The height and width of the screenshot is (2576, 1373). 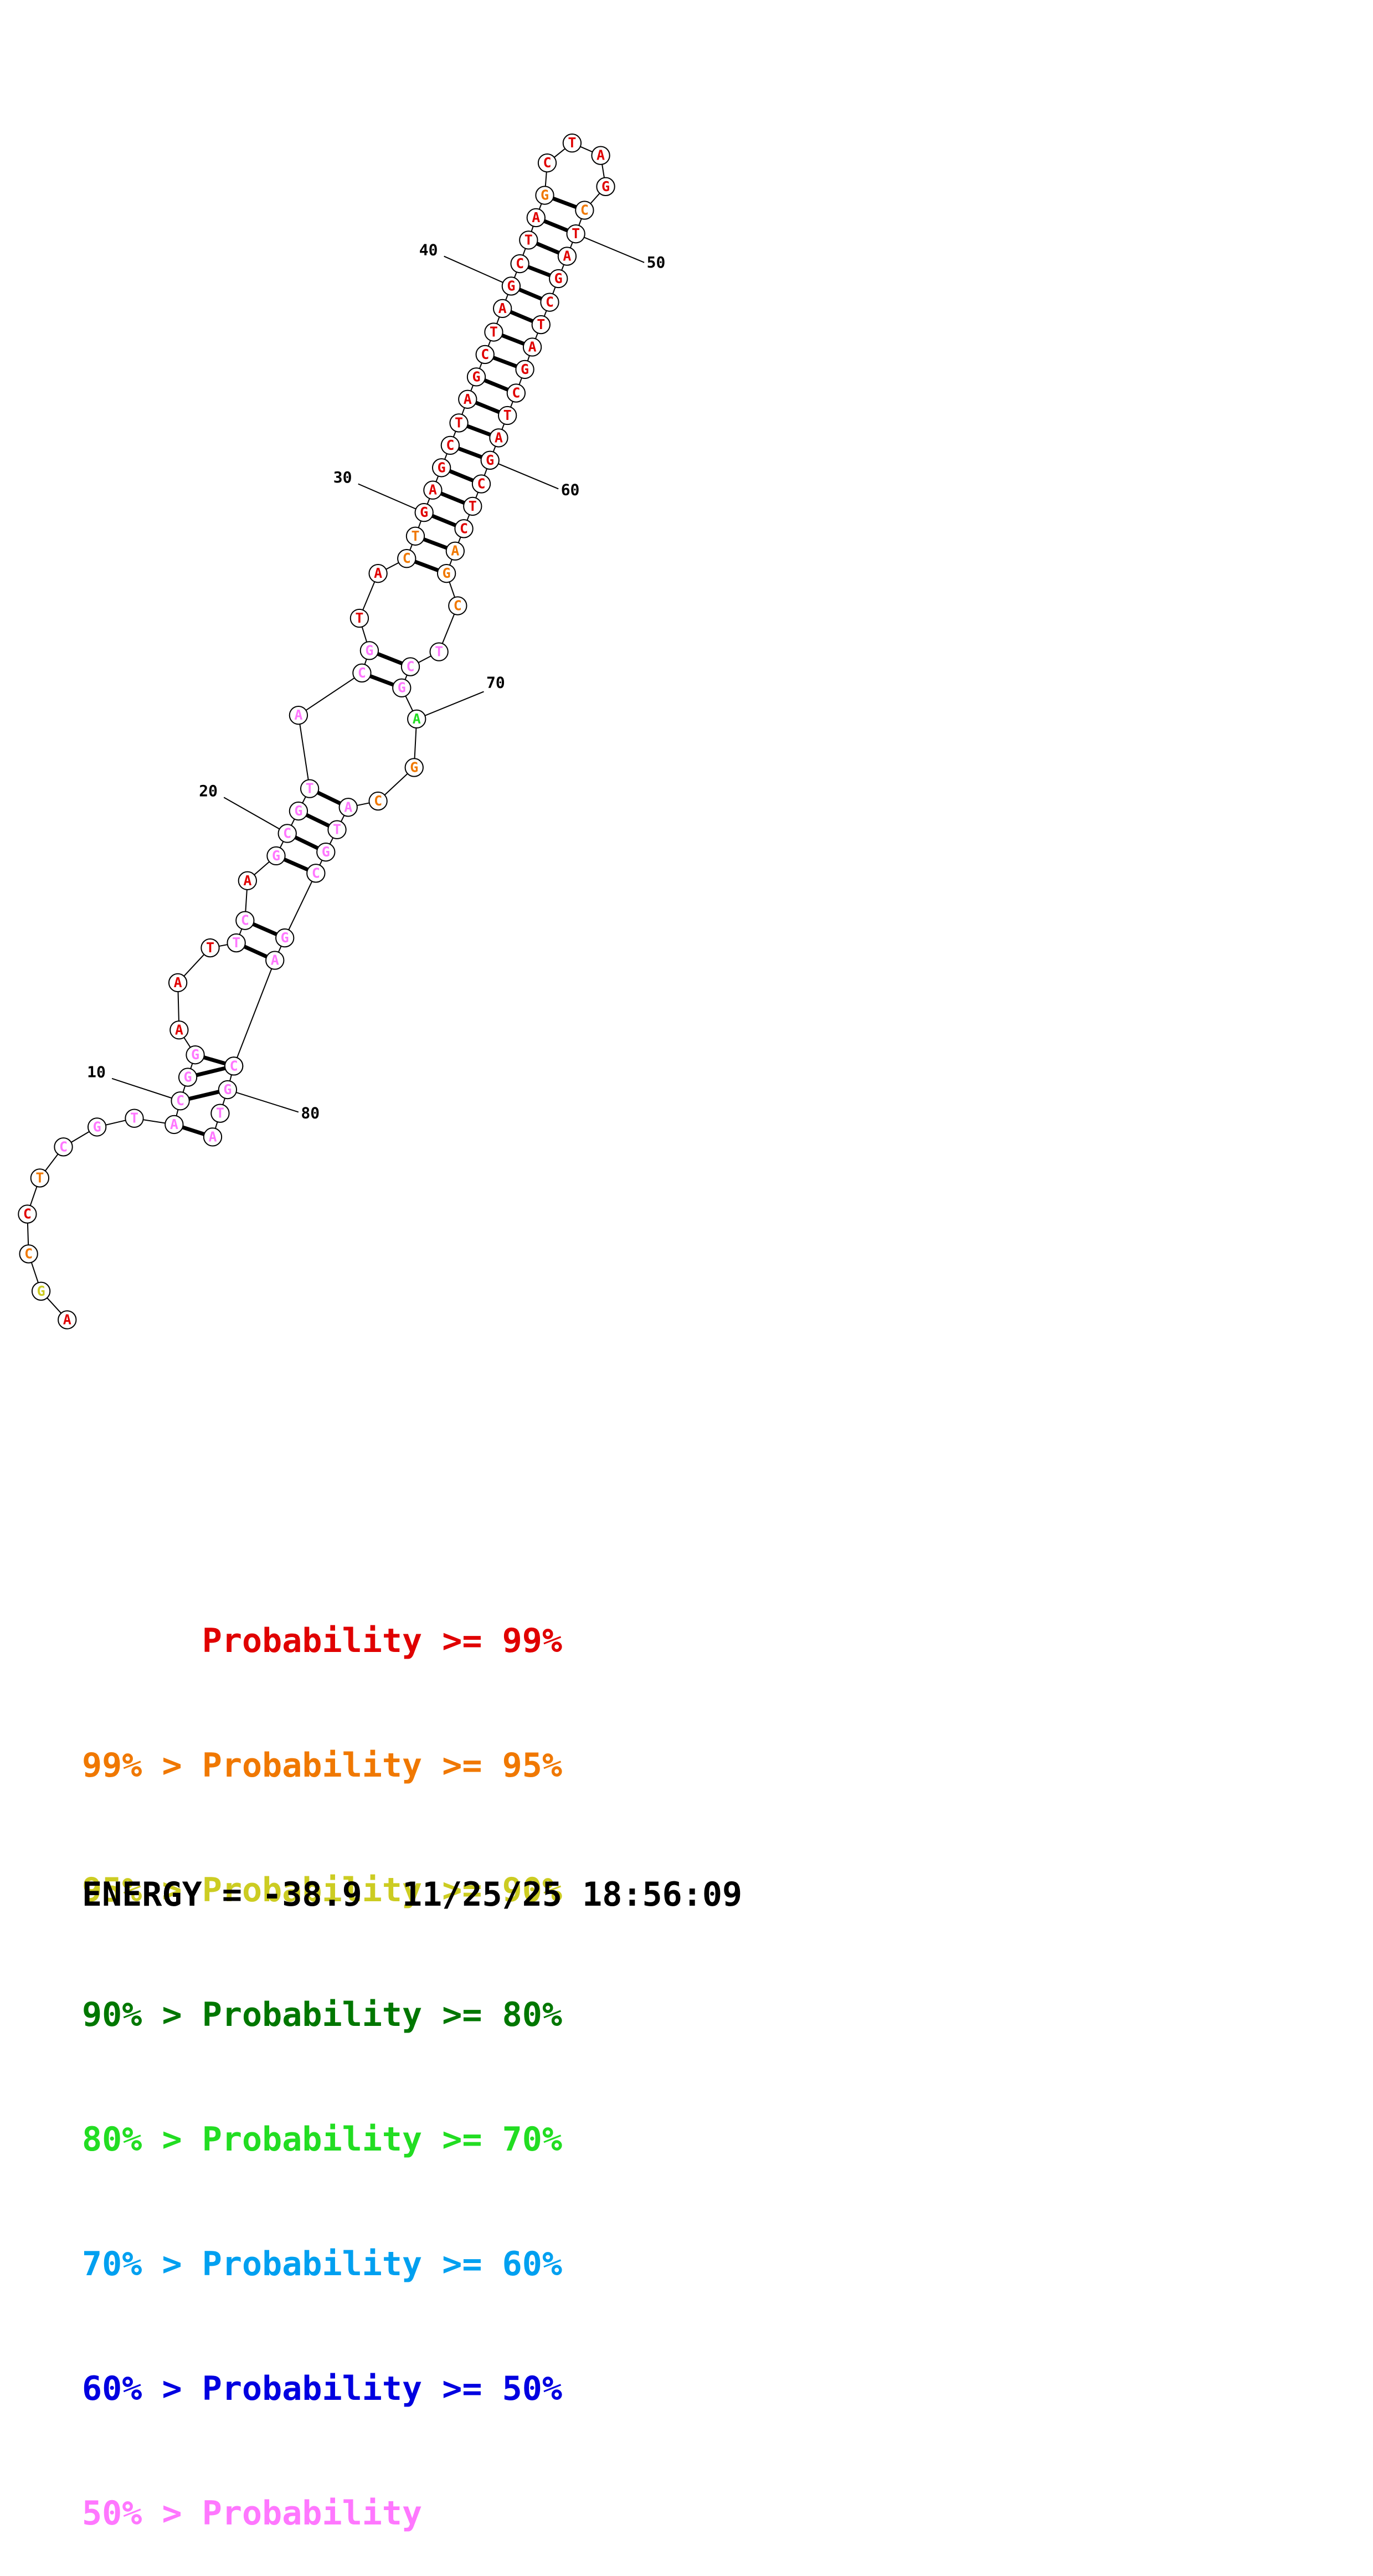 I want to click on nucleotide-75: G, so click(x=326, y=852).